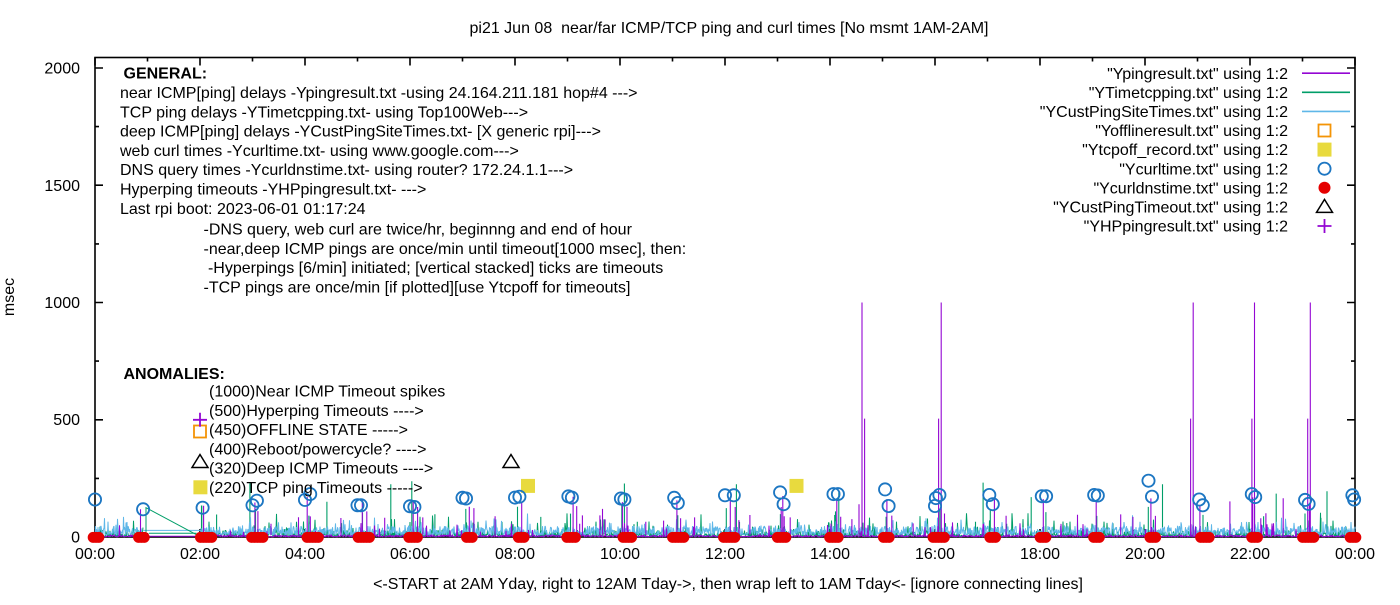  I want to click on svg-text: 06:00, so click(410, 554).